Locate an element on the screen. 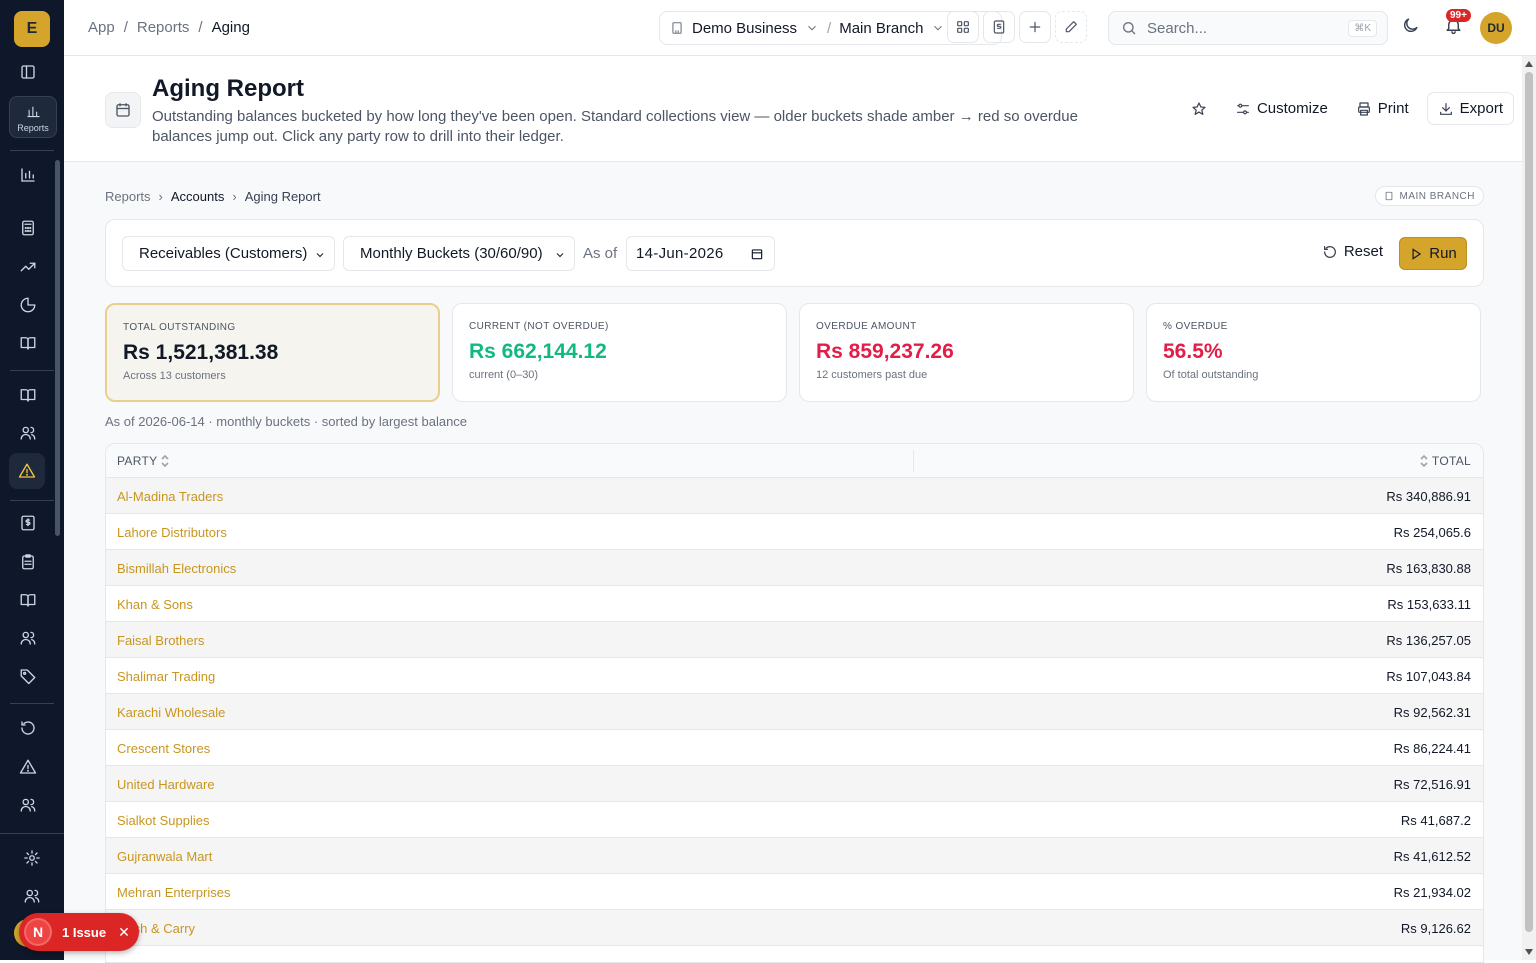 The height and width of the screenshot is (963, 1536). sidebar-item-ledger is located at coordinates (28, 395).